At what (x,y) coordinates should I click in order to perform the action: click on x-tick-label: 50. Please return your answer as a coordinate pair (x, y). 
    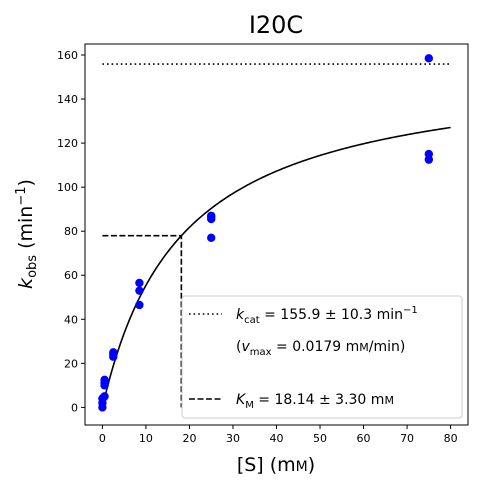
    Looking at the image, I should click on (320, 438).